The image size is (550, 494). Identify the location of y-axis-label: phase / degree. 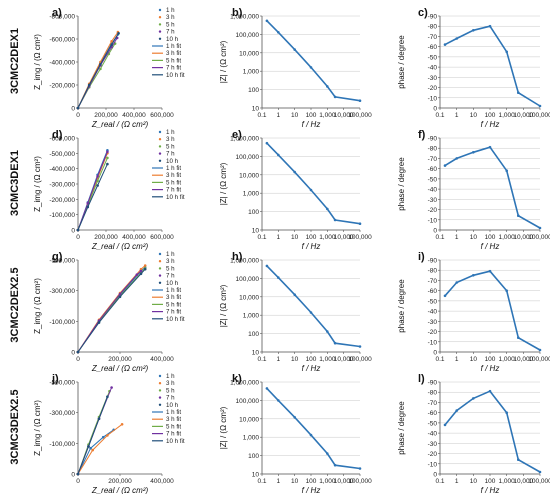
(401, 428).